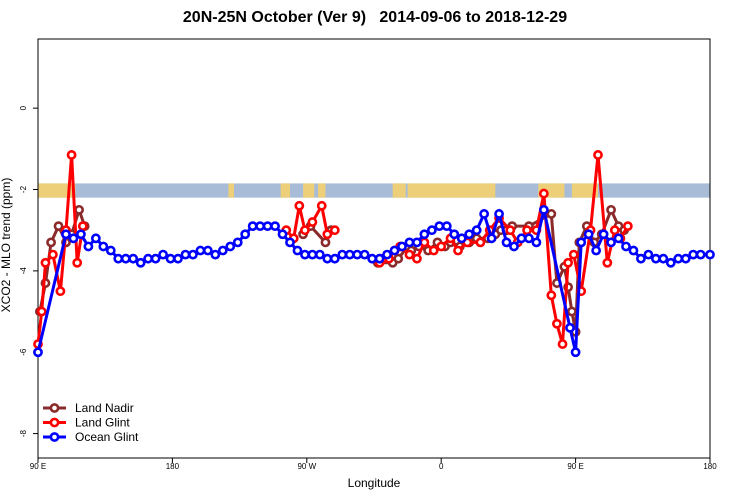 The width and height of the screenshot is (750, 500). I want to click on x-tick-label: 180, so click(710, 466).